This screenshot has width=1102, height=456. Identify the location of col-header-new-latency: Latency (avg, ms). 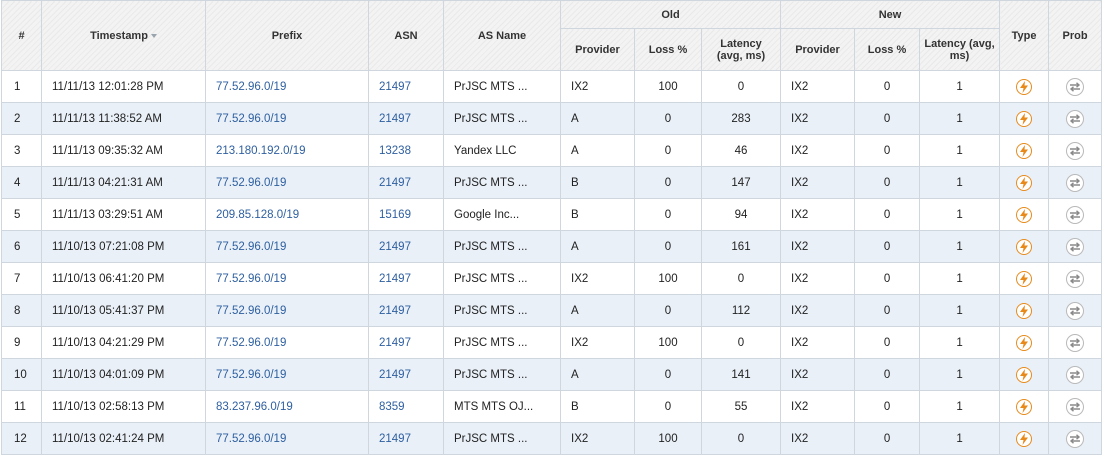
(960, 49).